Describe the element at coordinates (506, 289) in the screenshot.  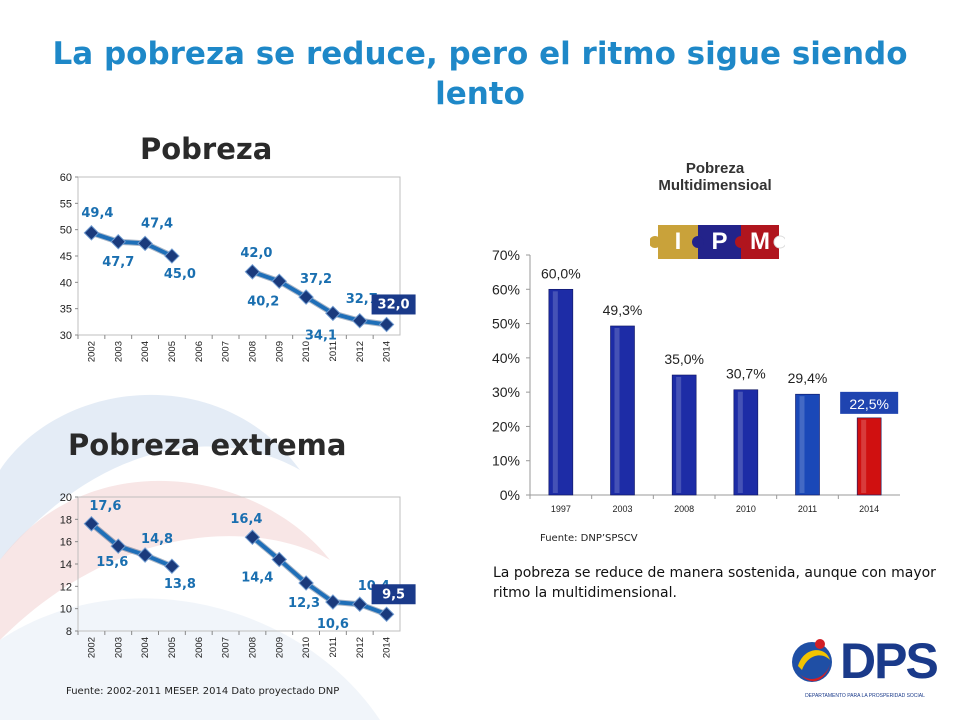
I see `y-tick-label: 60%` at that location.